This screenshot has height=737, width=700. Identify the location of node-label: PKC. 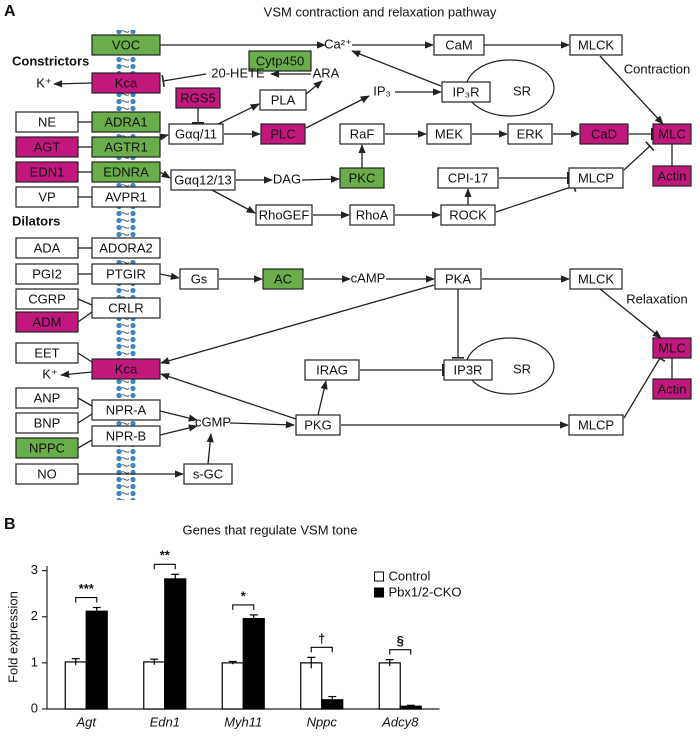
(362, 177).